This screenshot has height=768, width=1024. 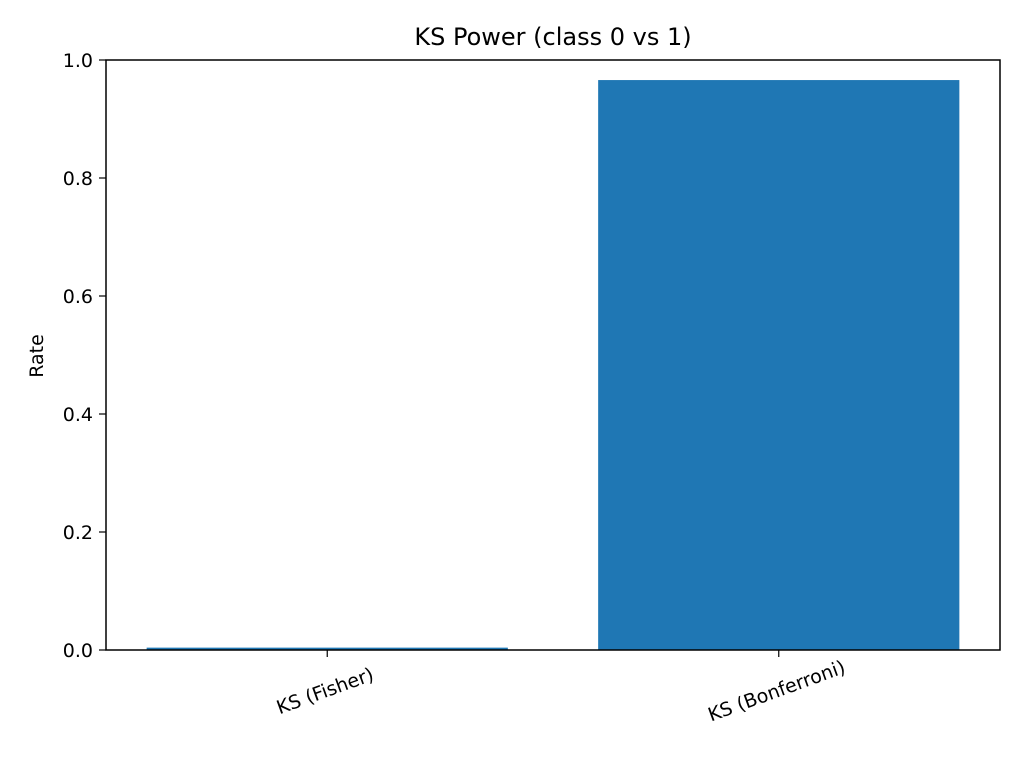 What do you see at coordinates (78, 179) in the screenshot?
I see `y-tick-label-4: 0.8` at bounding box center [78, 179].